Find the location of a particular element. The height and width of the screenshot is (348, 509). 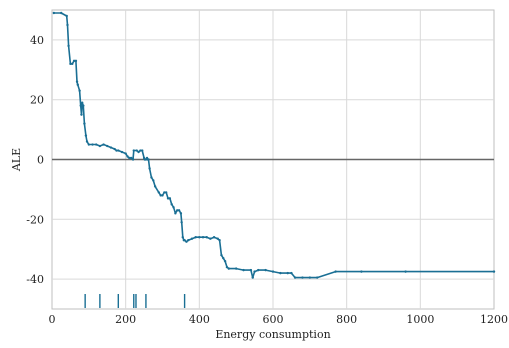

x-tick-label: 800 is located at coordinates (346, 319).